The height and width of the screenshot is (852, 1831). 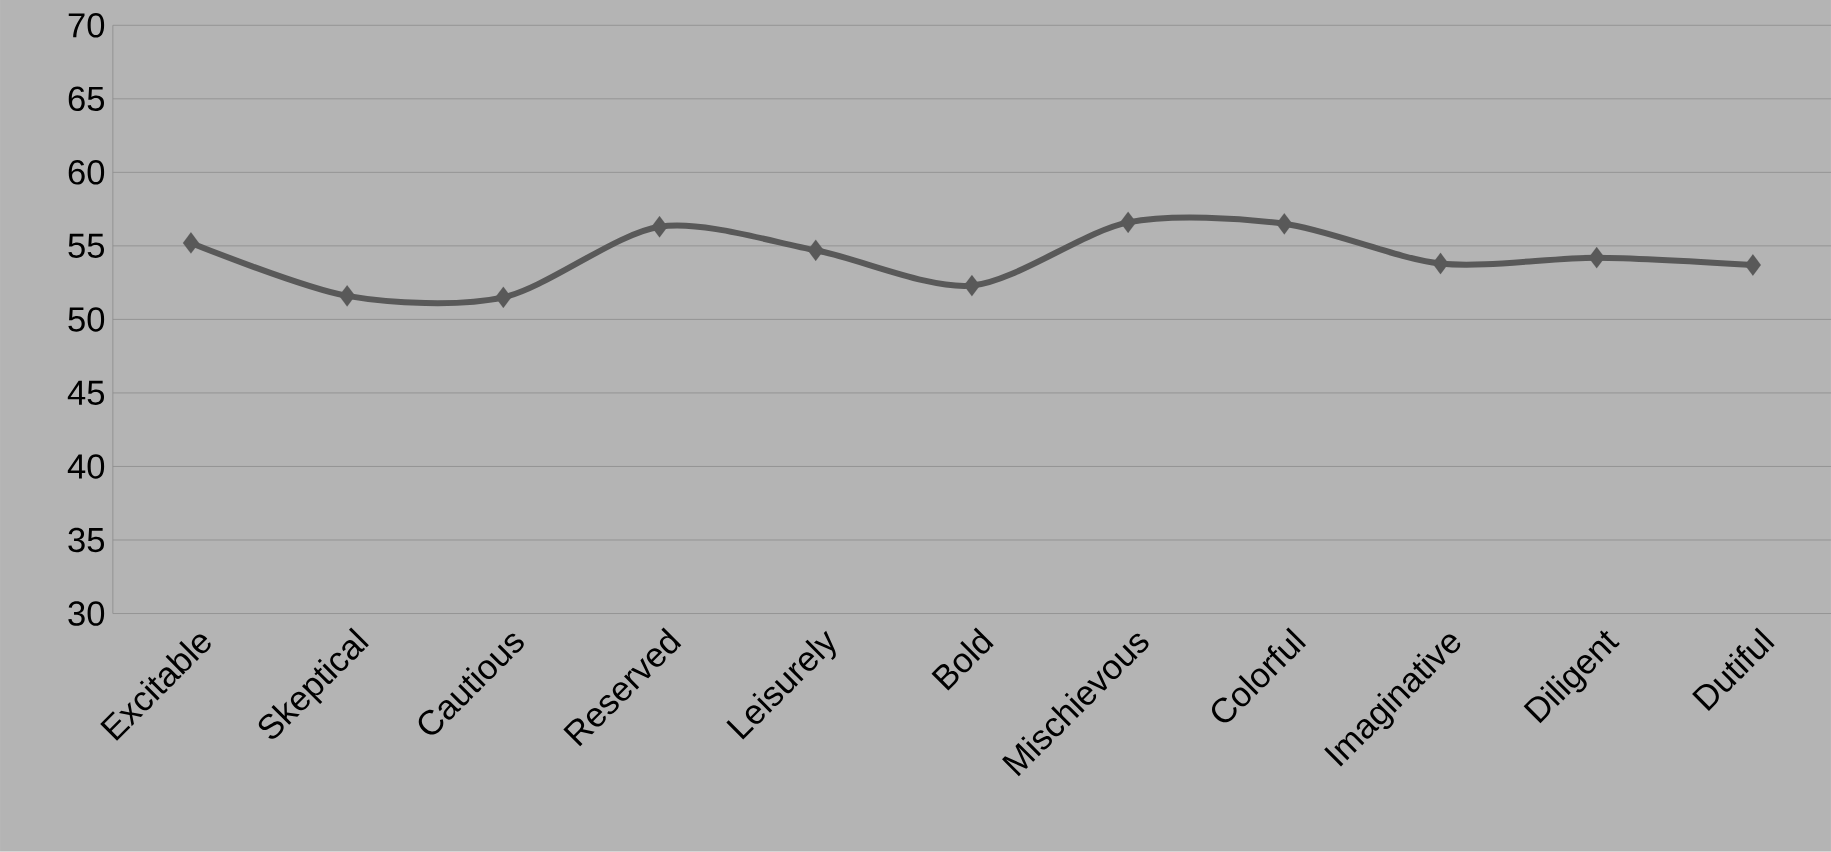 What do you see at coordinates (86, 466) in the screenshot?
I see `y-tick-label: 40` at bounding box center [86, 466].